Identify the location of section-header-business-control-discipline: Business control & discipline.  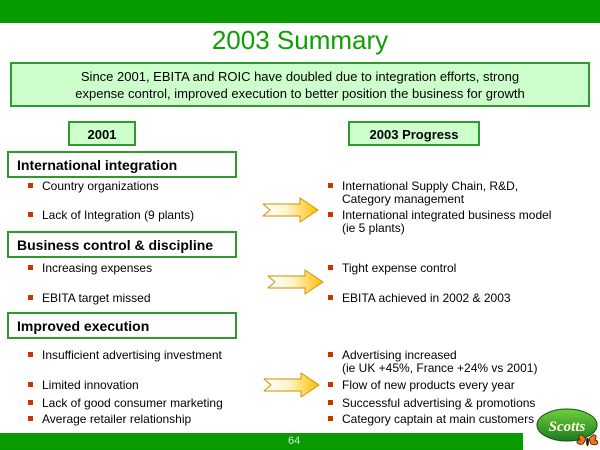
(122, 244).